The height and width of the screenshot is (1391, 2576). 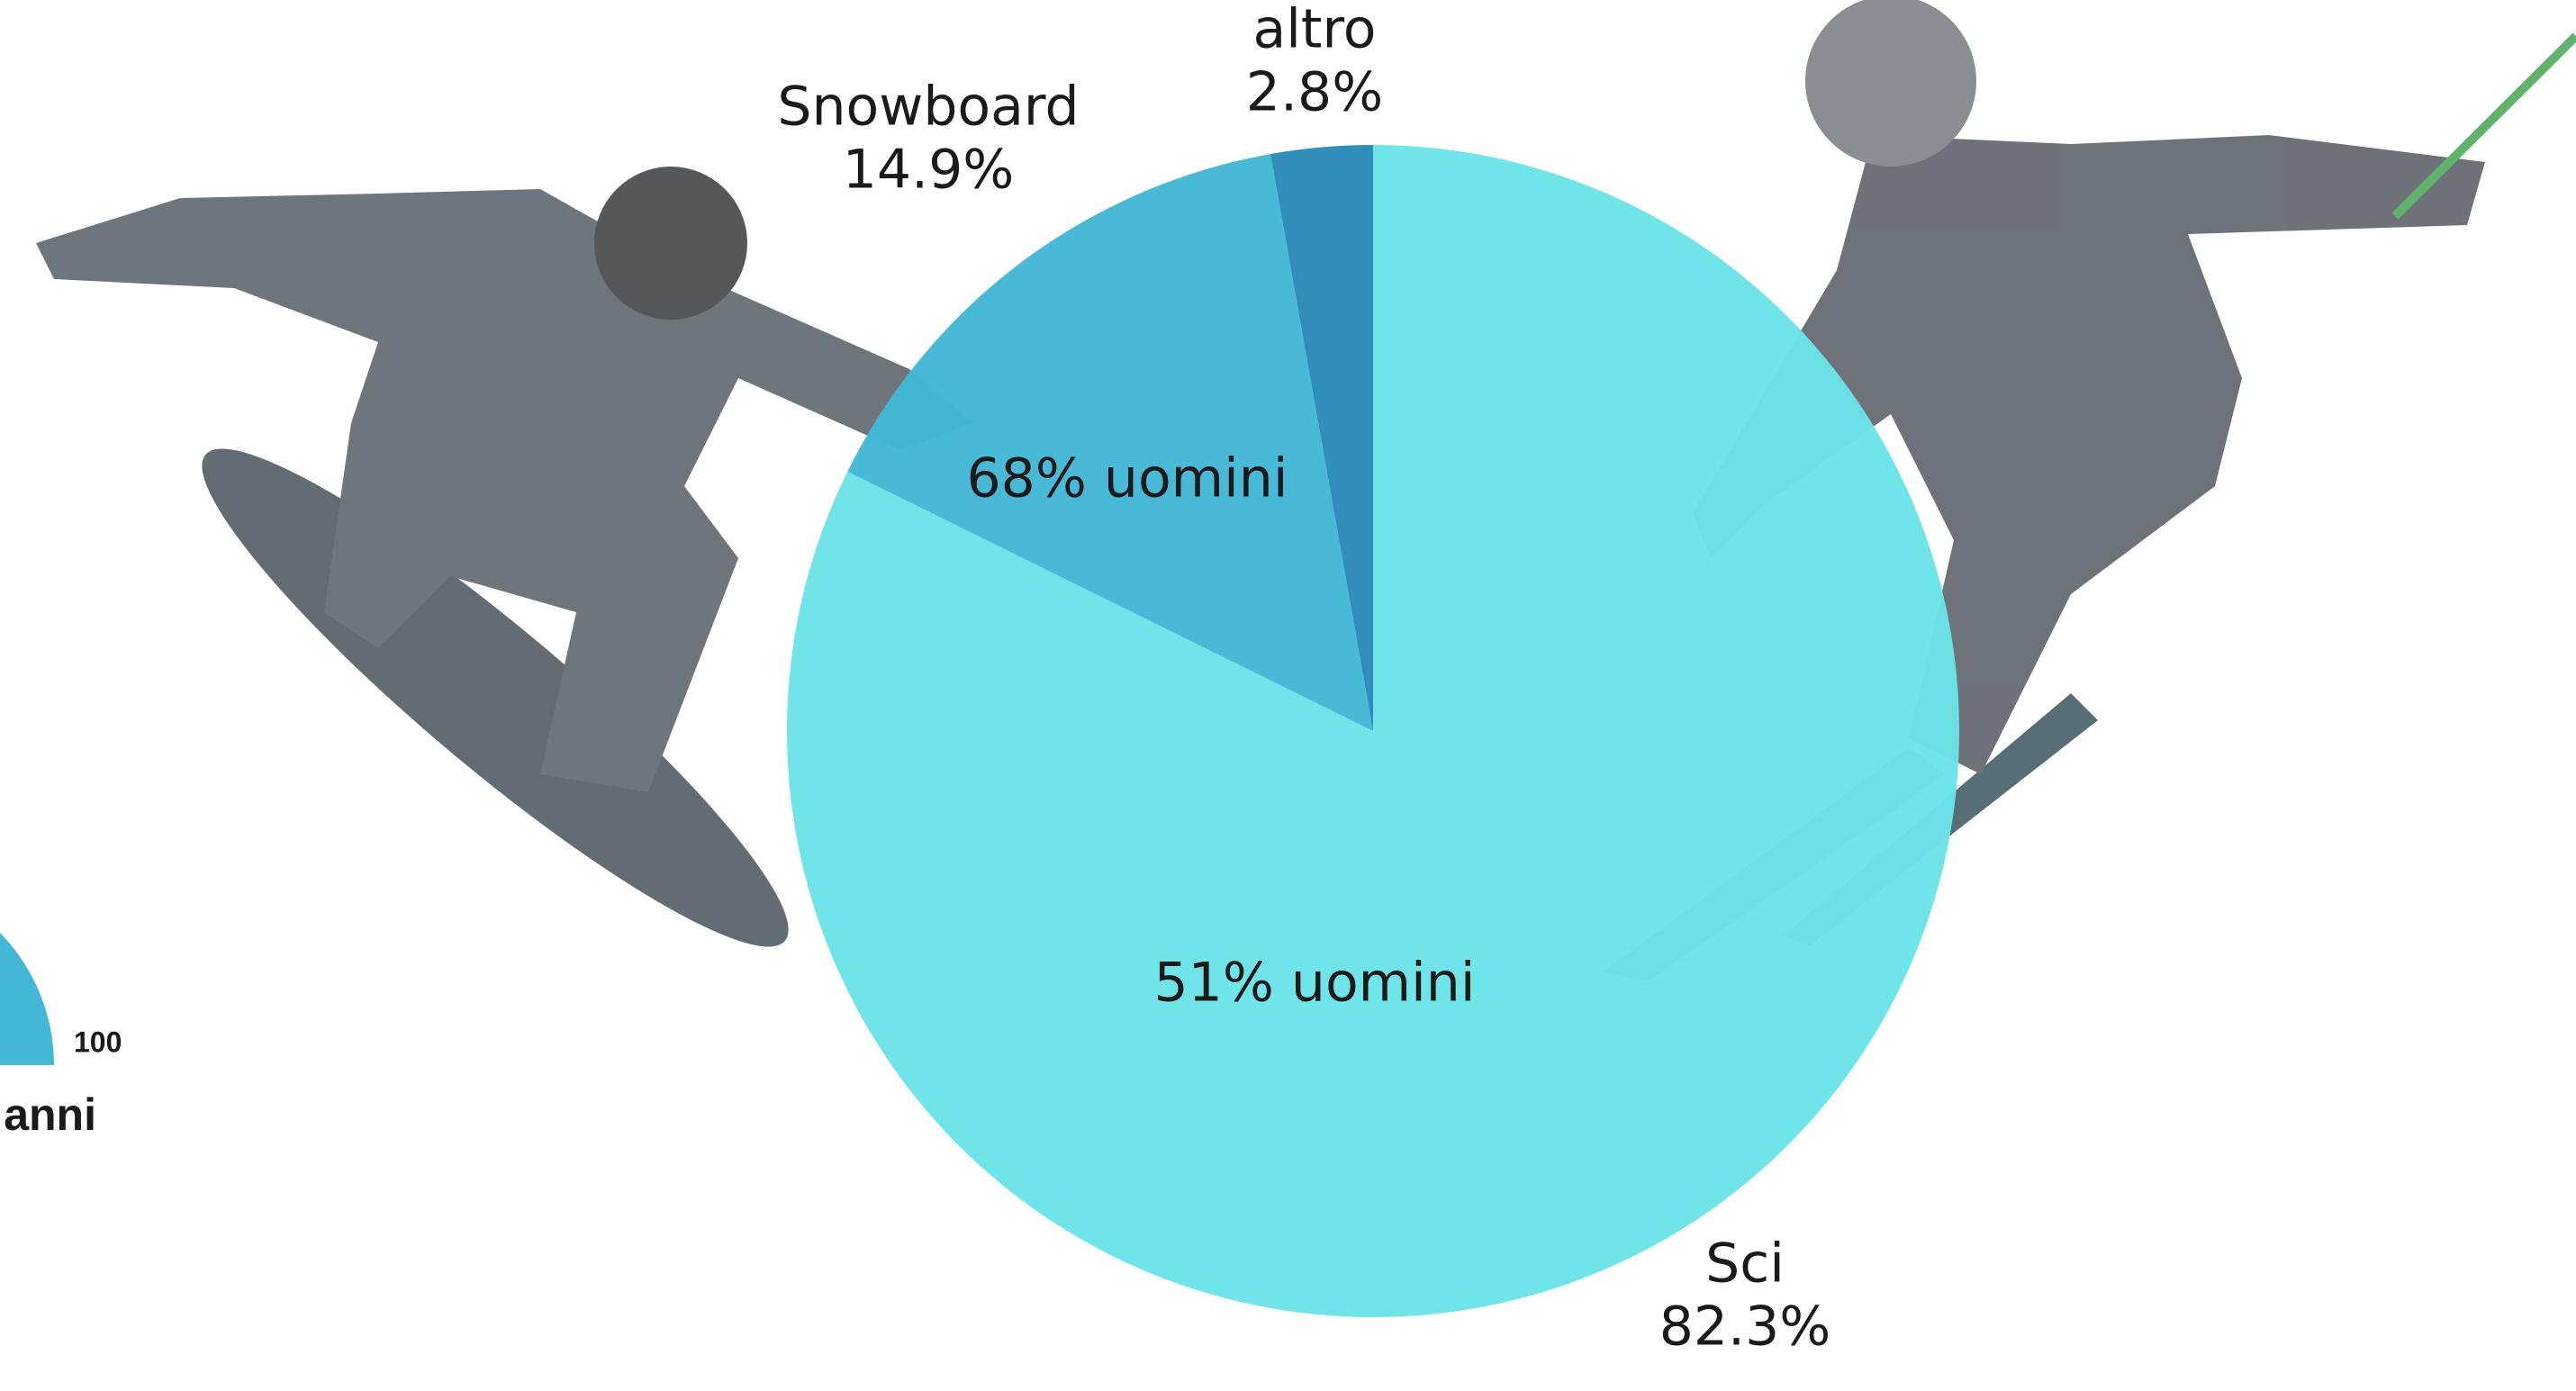 I want to click on gauge-label: anni, so click(x=50, y=1114).